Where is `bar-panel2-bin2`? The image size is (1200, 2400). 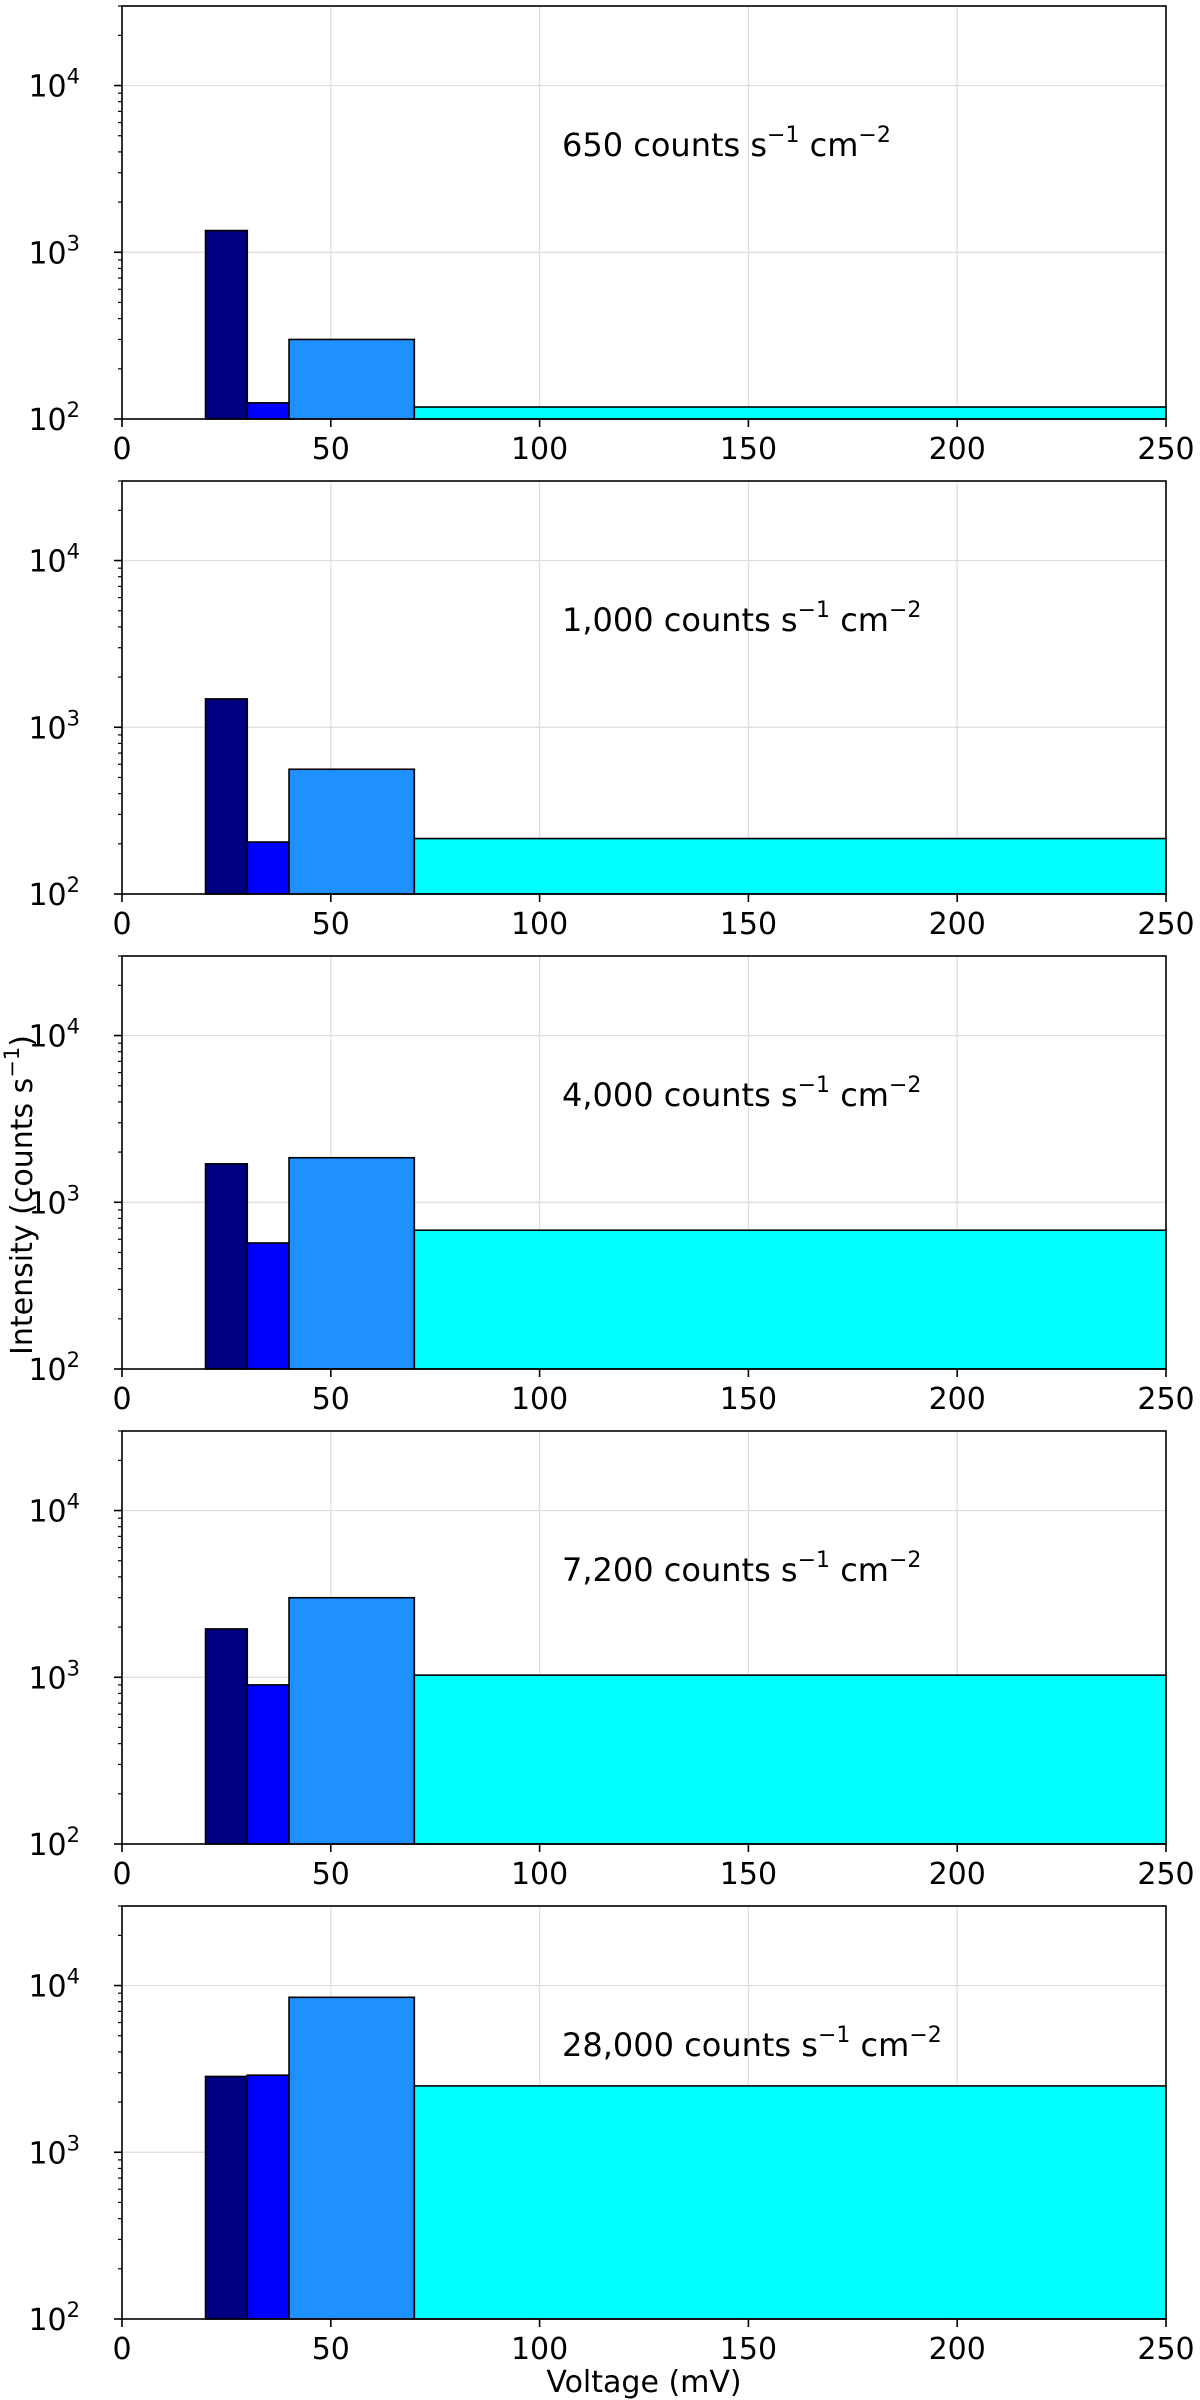
bar-panel2-bin2 is located at coordinates (268, 868).